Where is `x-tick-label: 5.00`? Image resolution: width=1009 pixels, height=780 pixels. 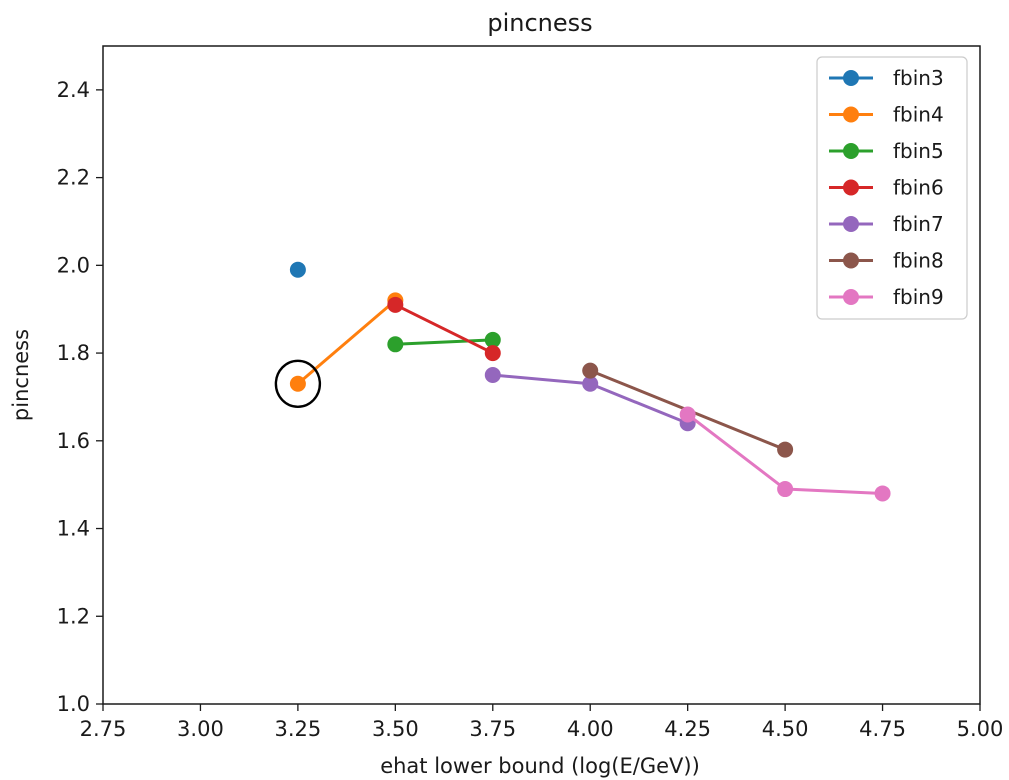 x-tick-label: 5.00 is located at coordinates (980, 729).